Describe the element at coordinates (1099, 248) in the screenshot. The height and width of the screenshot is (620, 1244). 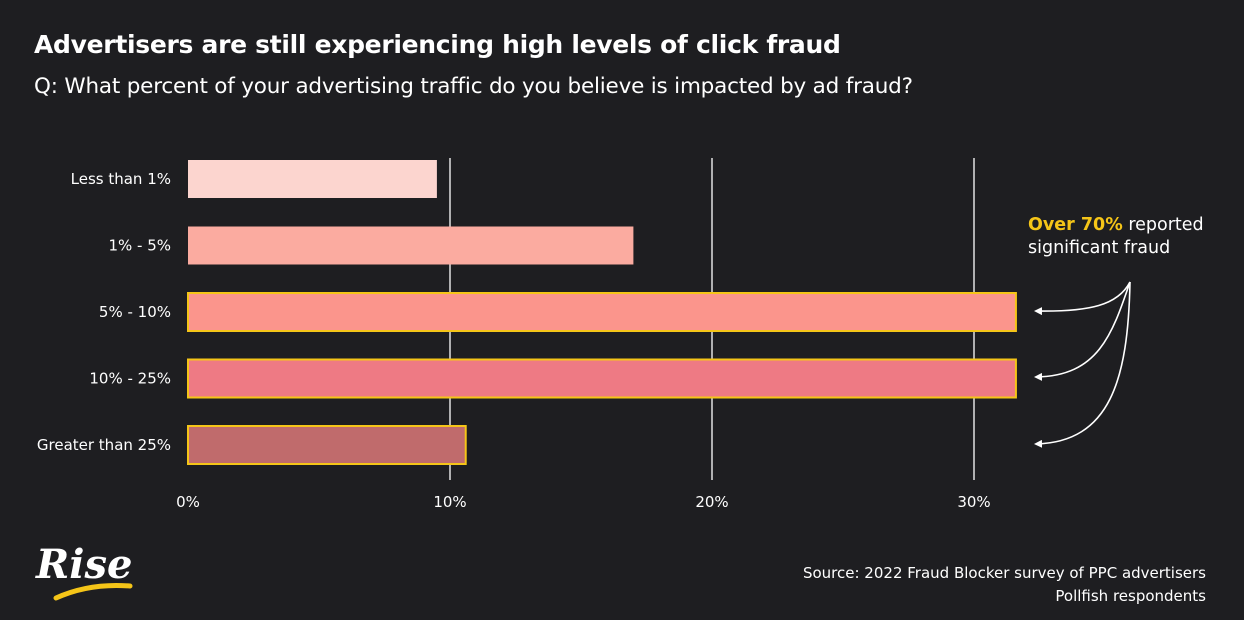
I see `callout-text-line2: significant fraud` at that location.